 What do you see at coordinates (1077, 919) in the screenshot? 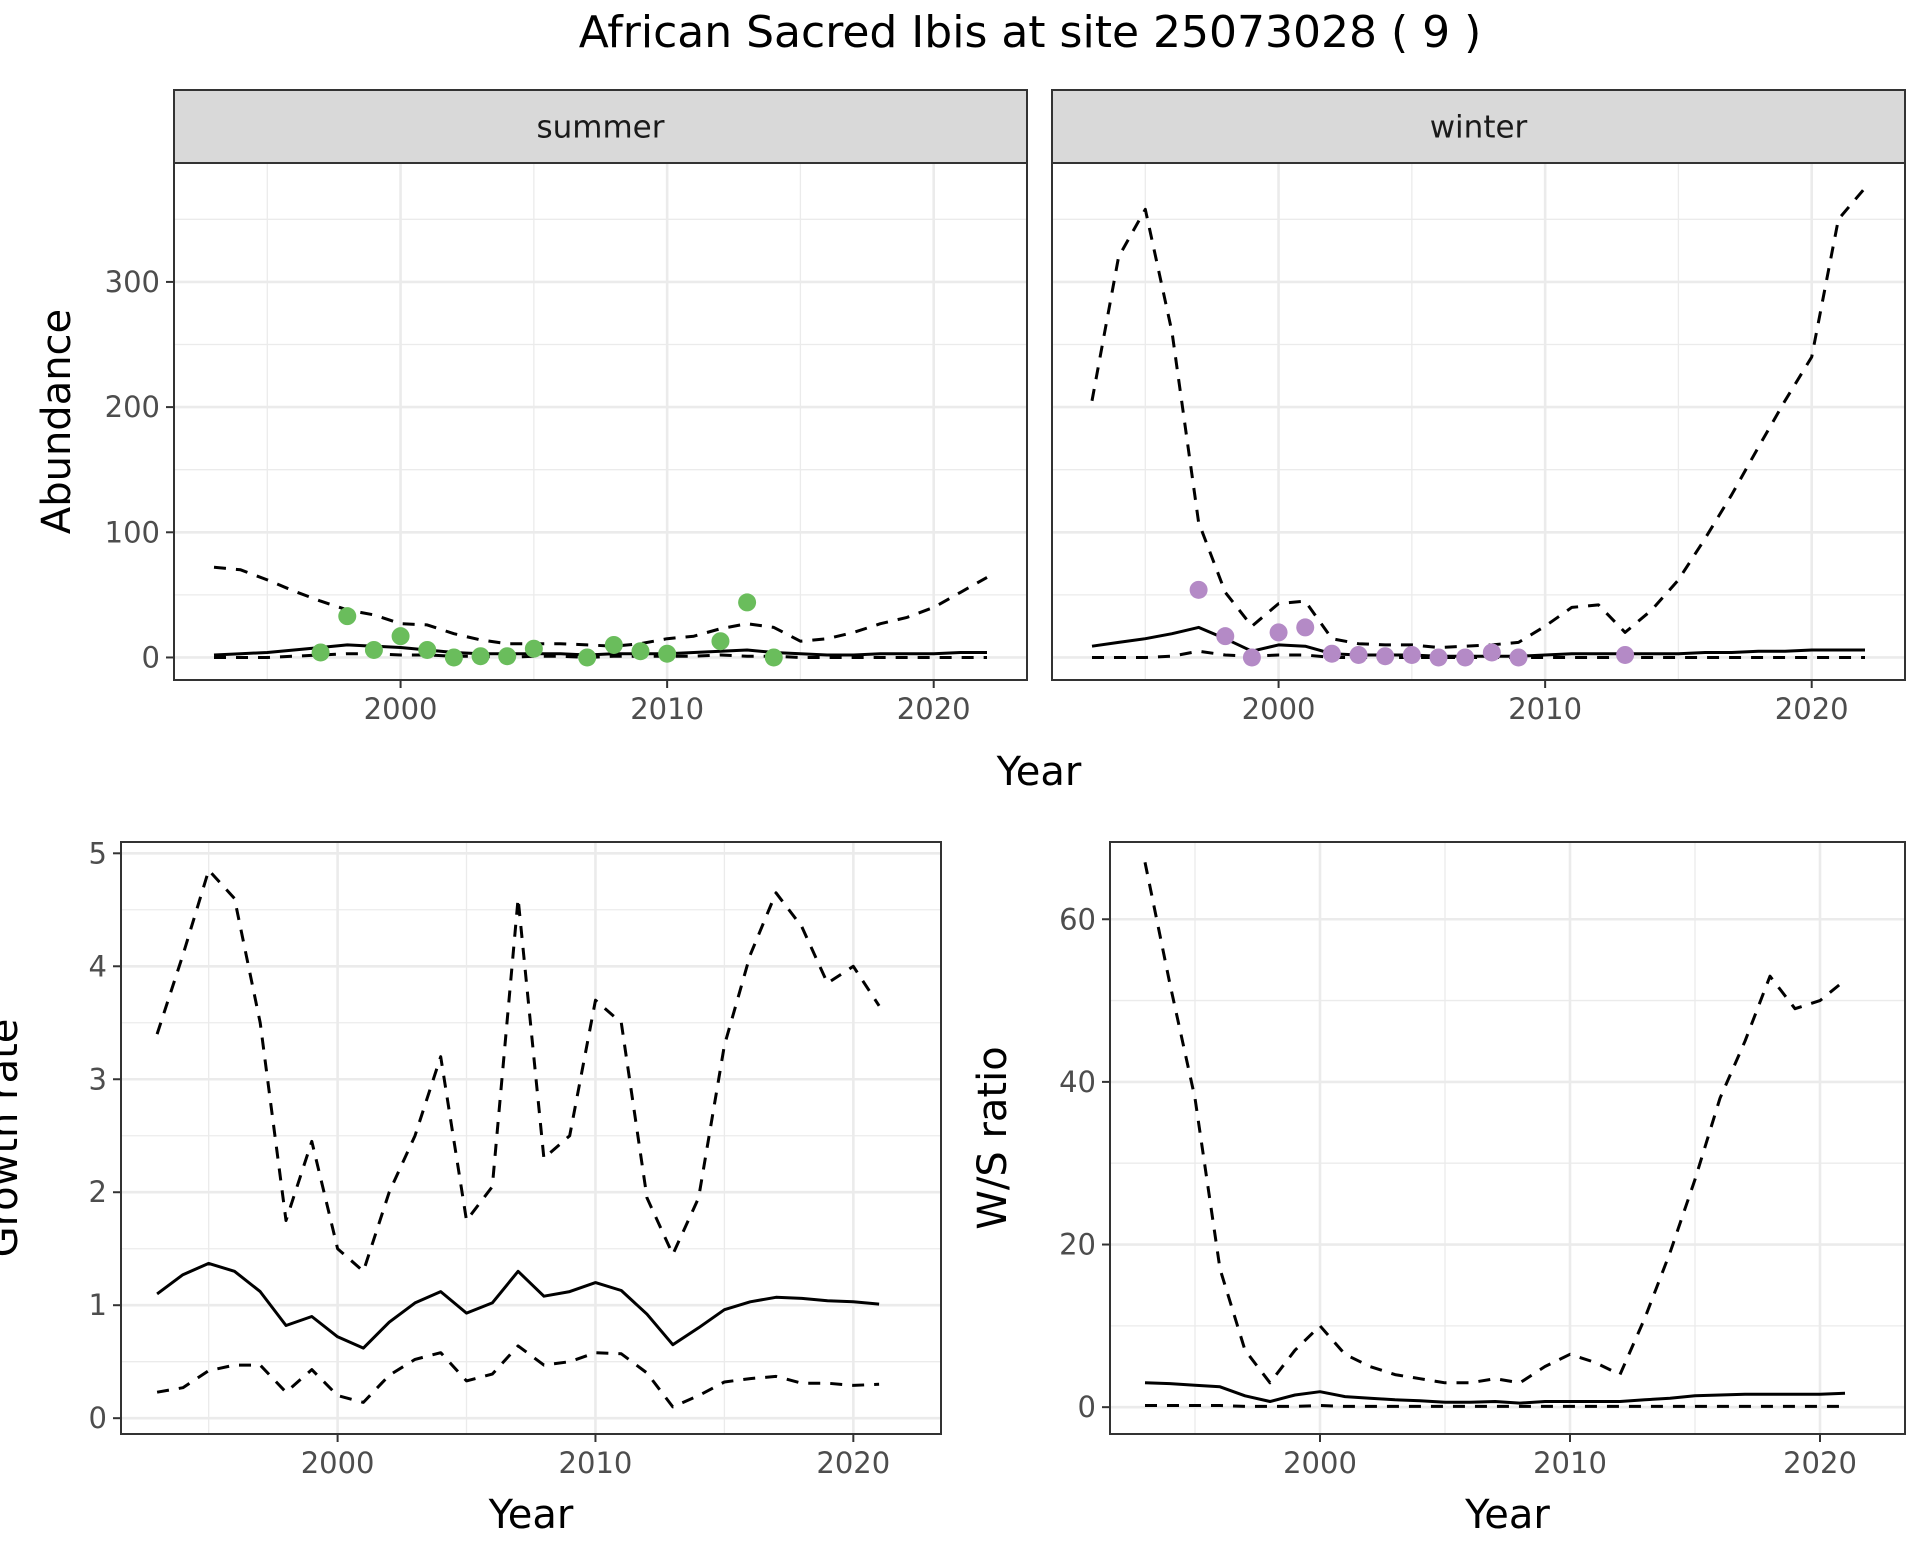
I see `y-tick-label: 60` at bounding box center [1077, 919].